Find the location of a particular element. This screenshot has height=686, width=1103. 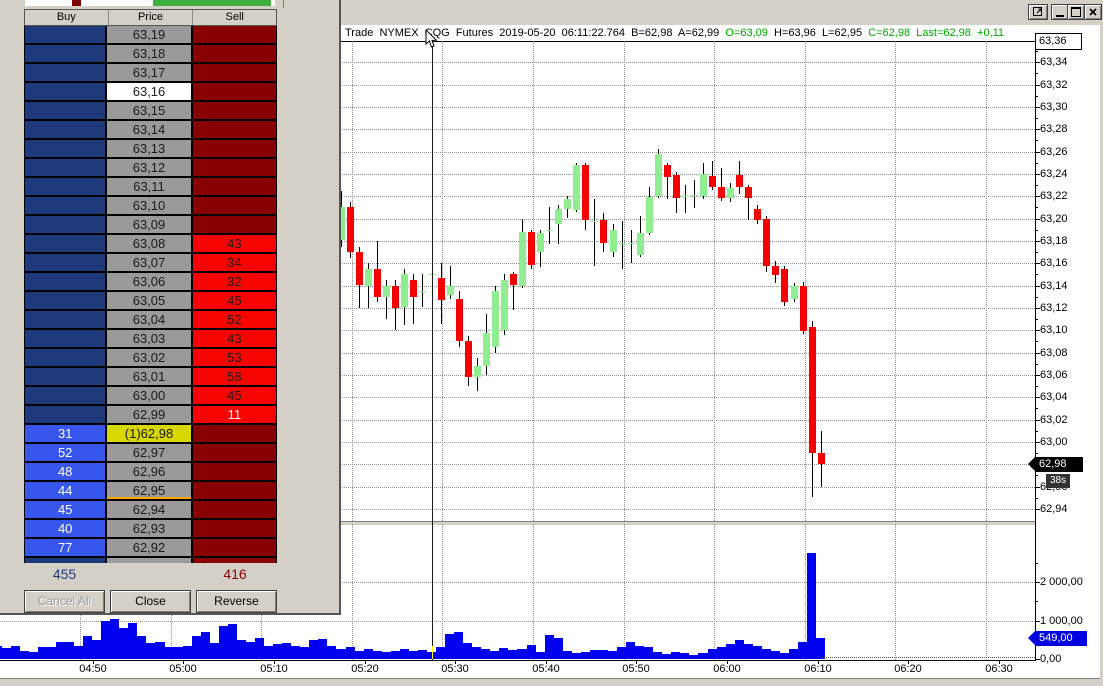

close-button is located at coordinates (1093, 12).